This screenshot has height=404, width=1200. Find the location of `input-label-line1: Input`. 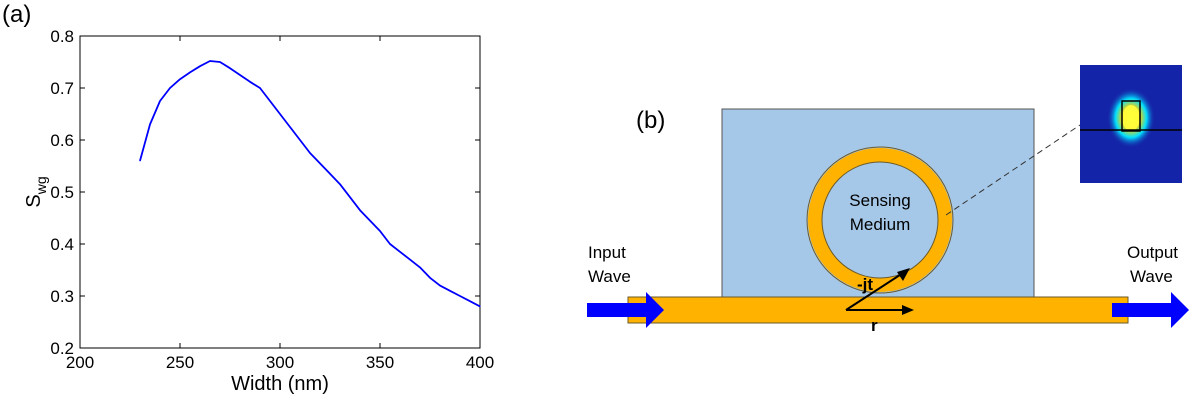

input-label-line1: Input is located at coordinates (607, 252).